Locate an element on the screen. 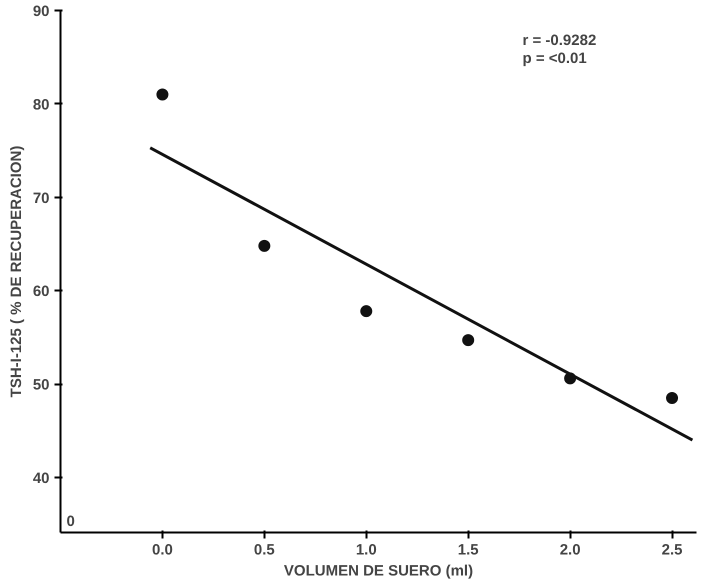 The width and height of the screenshot is (706, 587). y-tick-label: 70 is located at coordinates (41, 198).